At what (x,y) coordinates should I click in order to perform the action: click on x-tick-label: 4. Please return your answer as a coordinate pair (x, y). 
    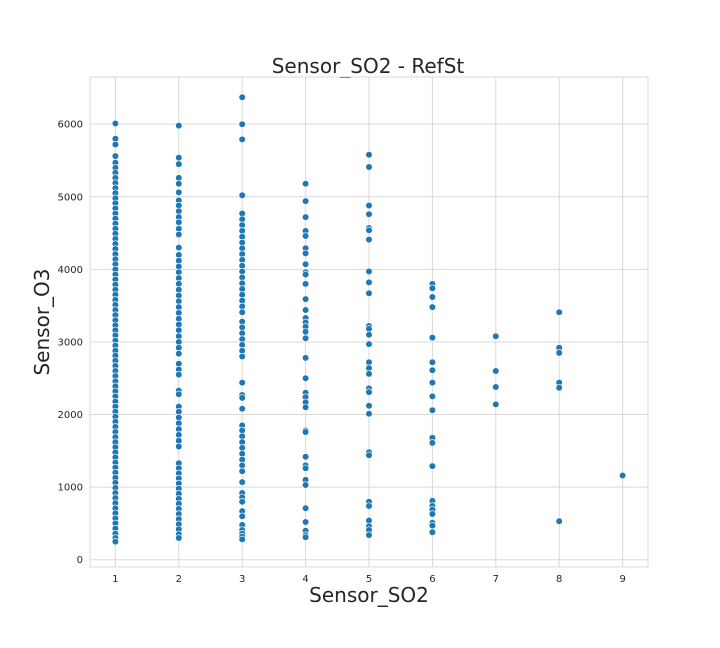
    Looking at the image, I should click on (305, 579).